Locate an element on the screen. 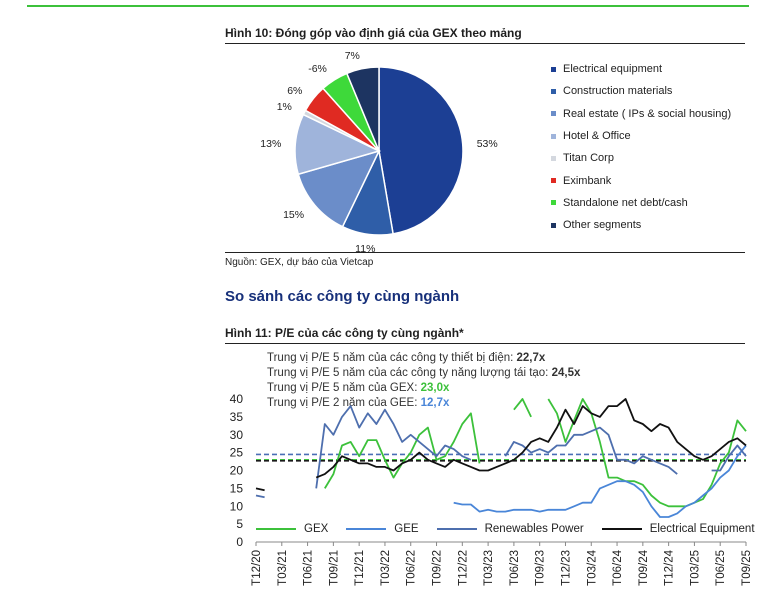 The image size is (784, 608). x-tick-label: T12/20 is located at coordinates (257, 568).